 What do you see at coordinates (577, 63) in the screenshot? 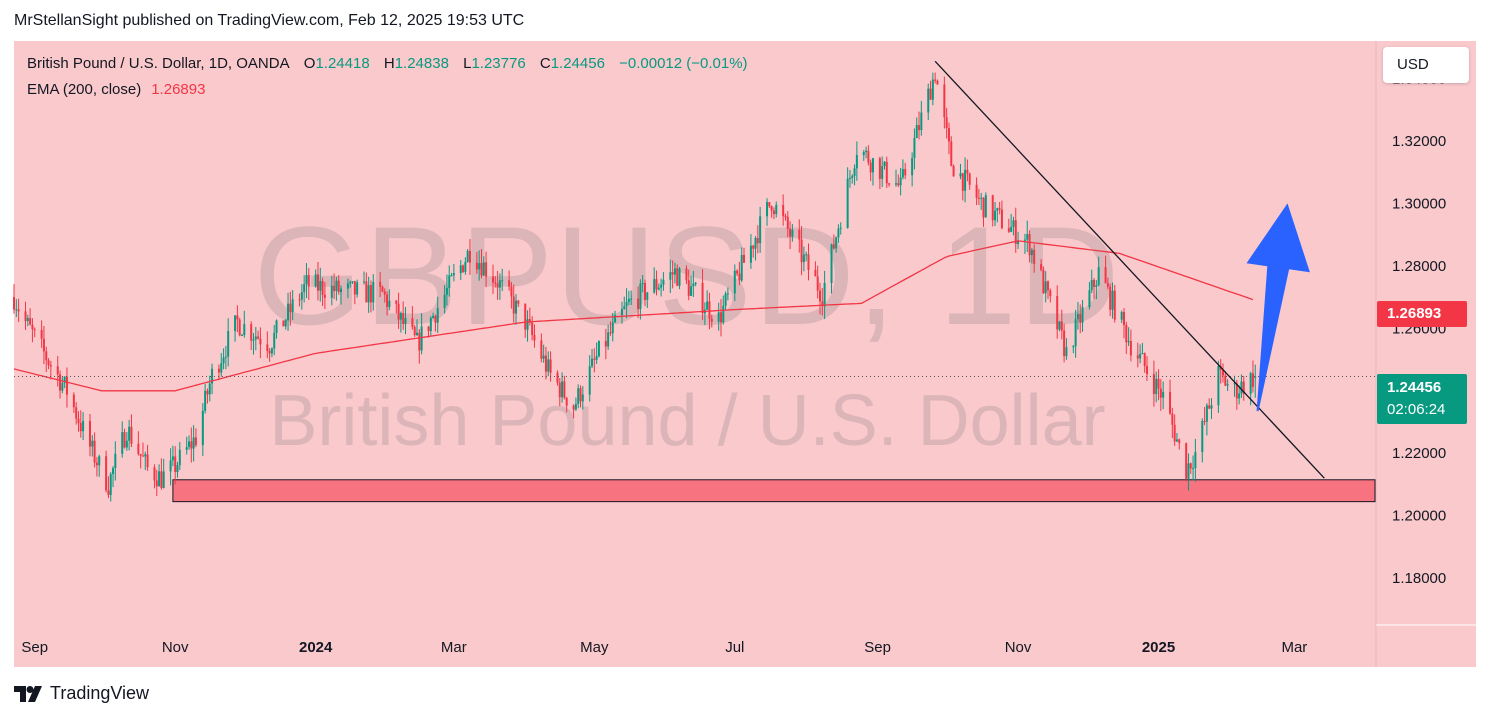
I see `legend-close-value: 1.24456` at bounding box center [577, 63].